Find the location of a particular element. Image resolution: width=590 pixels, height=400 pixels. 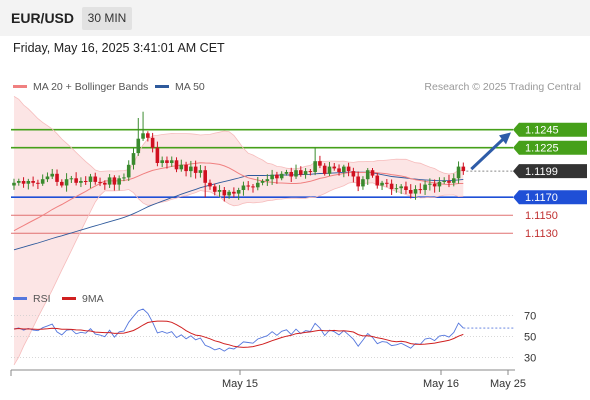

rsi-ma-legend-label: 9MA is located at coordinates (93, 299).